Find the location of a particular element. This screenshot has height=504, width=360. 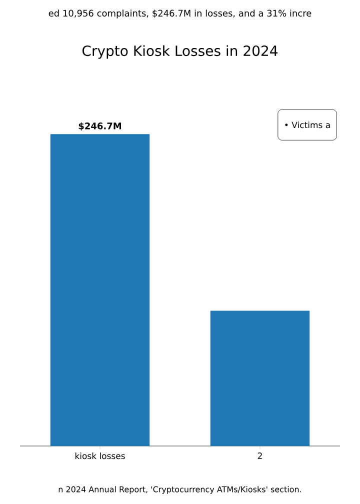

x-tick-label: kiosk losses is located at coordinates (100, 456).